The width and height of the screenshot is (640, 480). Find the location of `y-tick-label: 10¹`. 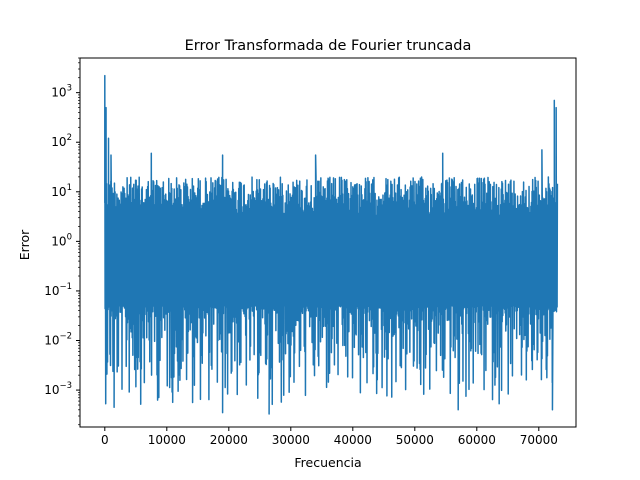

y-tick-label: 10¹ is located at coordinates (61, 191).